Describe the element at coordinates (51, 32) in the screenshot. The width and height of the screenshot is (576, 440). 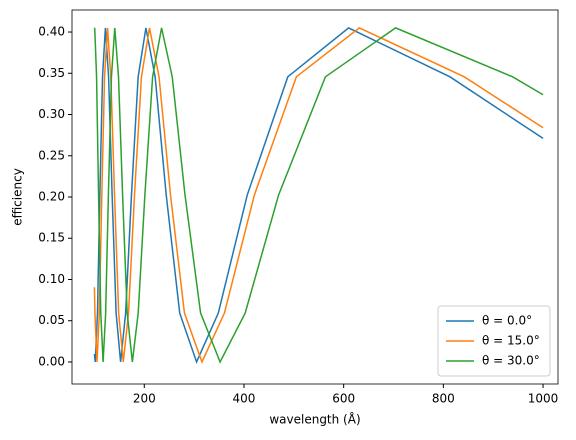
I see `y-tick-label: 0.40` at that location.